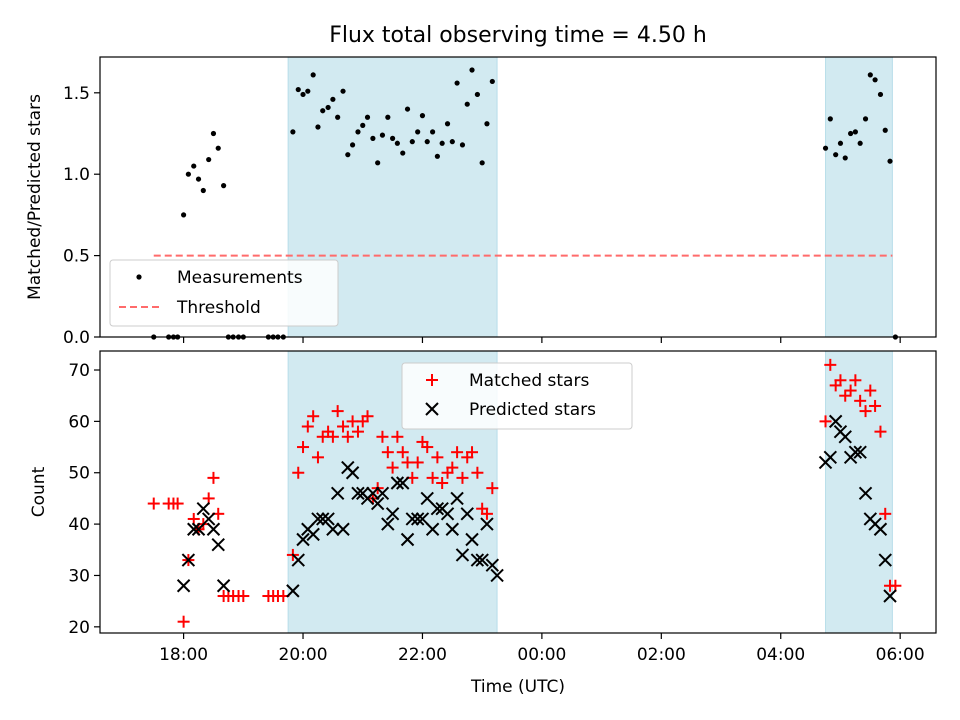  What do you see at coordinates (224, 293) in the screenshot?
I see `top-legend: Measurements Threshold` at bounding box center [224, 293].